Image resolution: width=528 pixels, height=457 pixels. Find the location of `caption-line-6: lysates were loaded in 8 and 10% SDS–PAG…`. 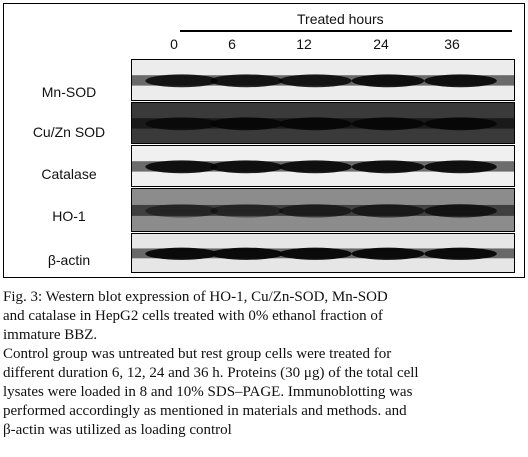

caption-line-6: lysates were loaded in 8 and 10% SDS–PAG… is located at coordinates (264, 392).